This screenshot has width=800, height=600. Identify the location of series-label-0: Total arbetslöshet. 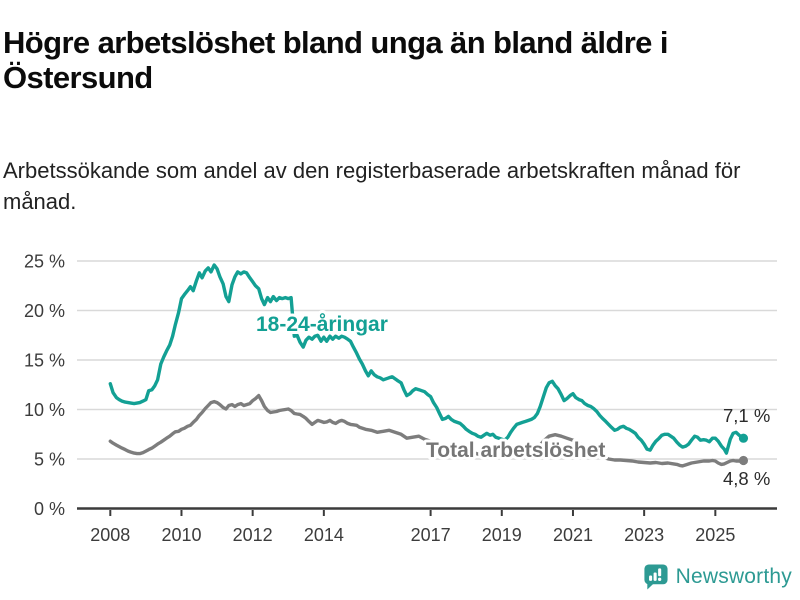
(515, 450).